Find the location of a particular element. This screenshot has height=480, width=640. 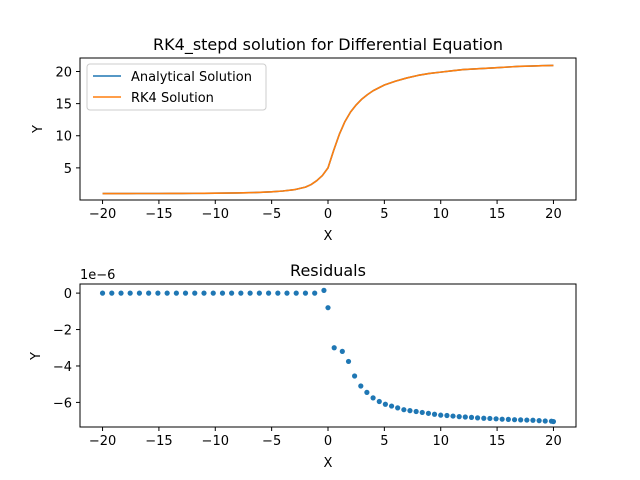

top-y-tick-label: 5 is located at coordinates (68, 169).